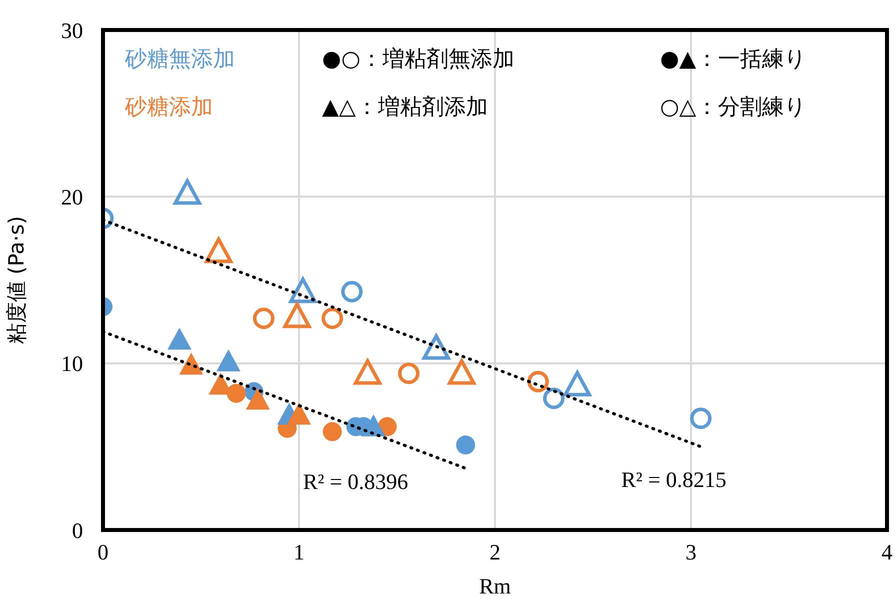 This screenshot has width=895, height=610. Describe the element at coordinates (405, 108) in the screenshot. I see `annotation: ▲△：増粘剤添加` at that location.